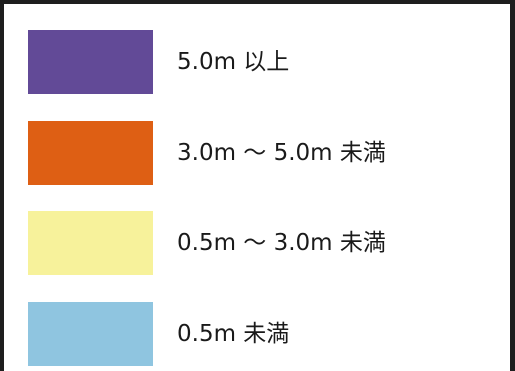 The image size is (515, 371). What do you see at coordinates (233, 62) in the screenshot?
I see `legend-label: 5.0m 以上` at bounding box center [233, 62].